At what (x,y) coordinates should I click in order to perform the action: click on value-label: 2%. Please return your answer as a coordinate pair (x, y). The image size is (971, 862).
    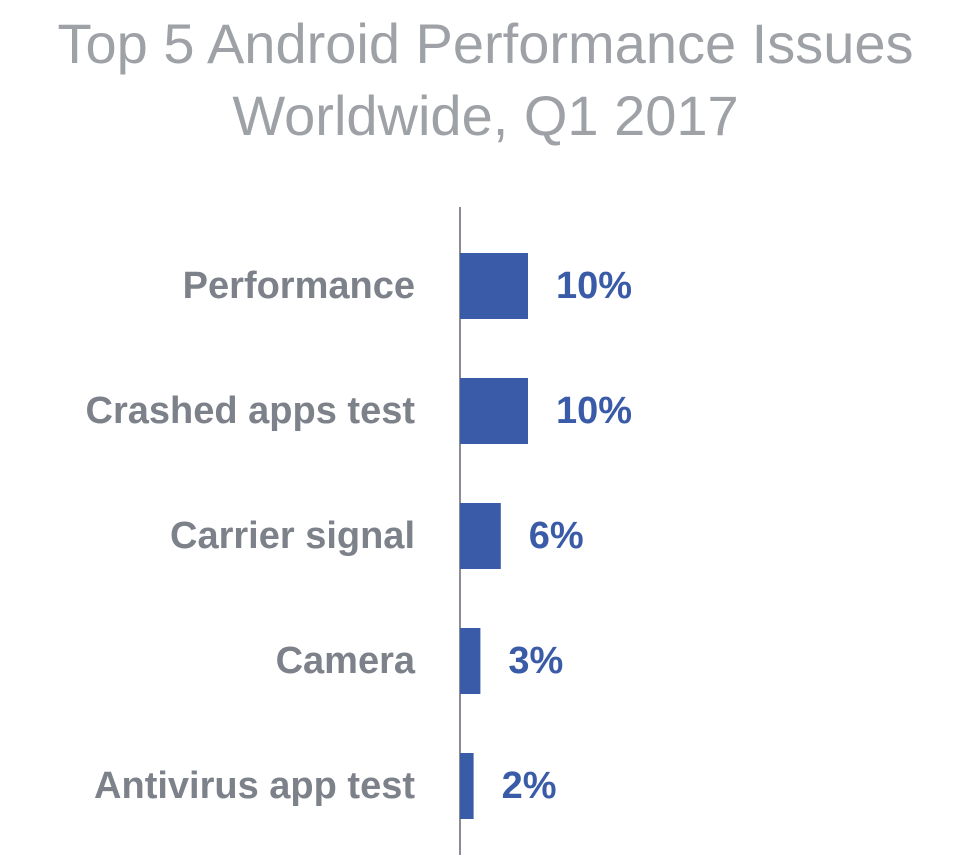
    Looking at the image, I should click on (529, 786).